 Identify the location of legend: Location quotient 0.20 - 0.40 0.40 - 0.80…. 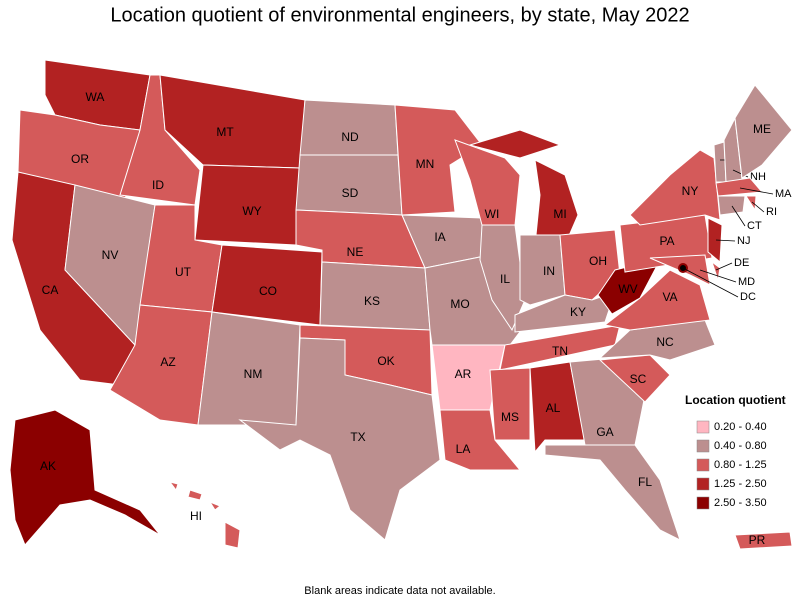
(735, 451).